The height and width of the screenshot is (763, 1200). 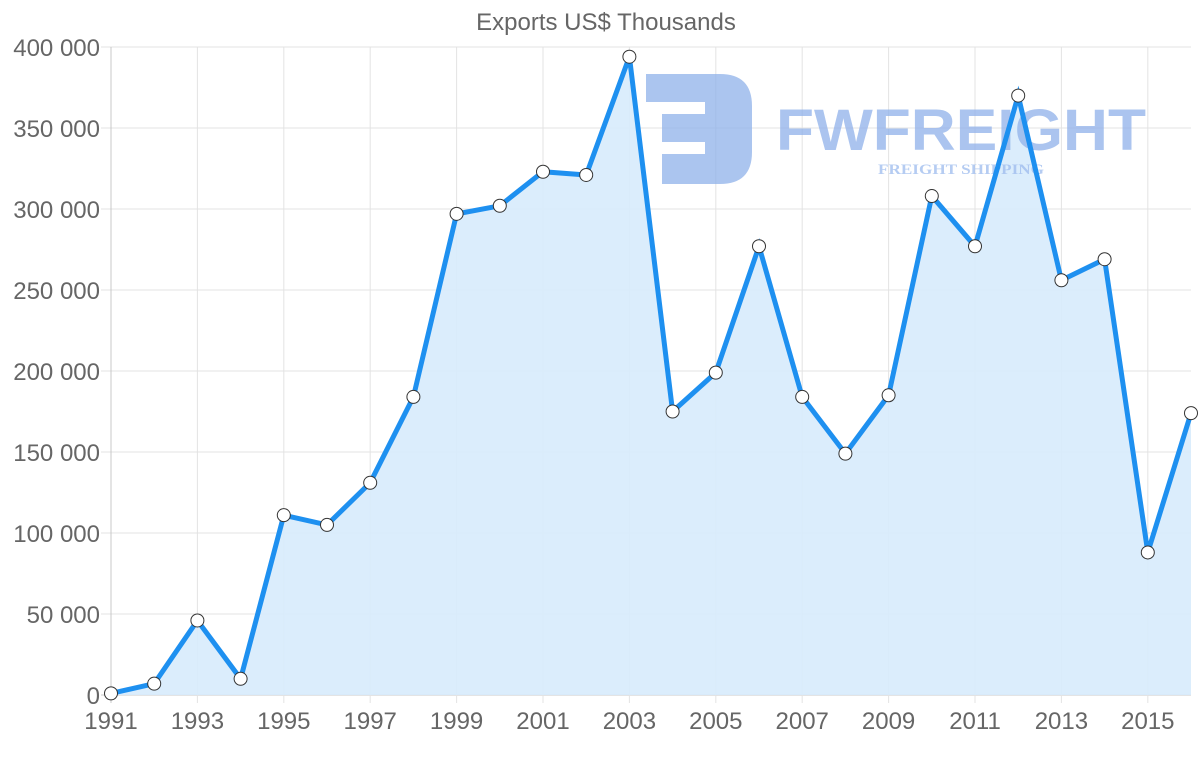 What do you see at coordinates (240, 678) in the screenshot?
I see `data-point-1994` at bounding box center [240, 678].